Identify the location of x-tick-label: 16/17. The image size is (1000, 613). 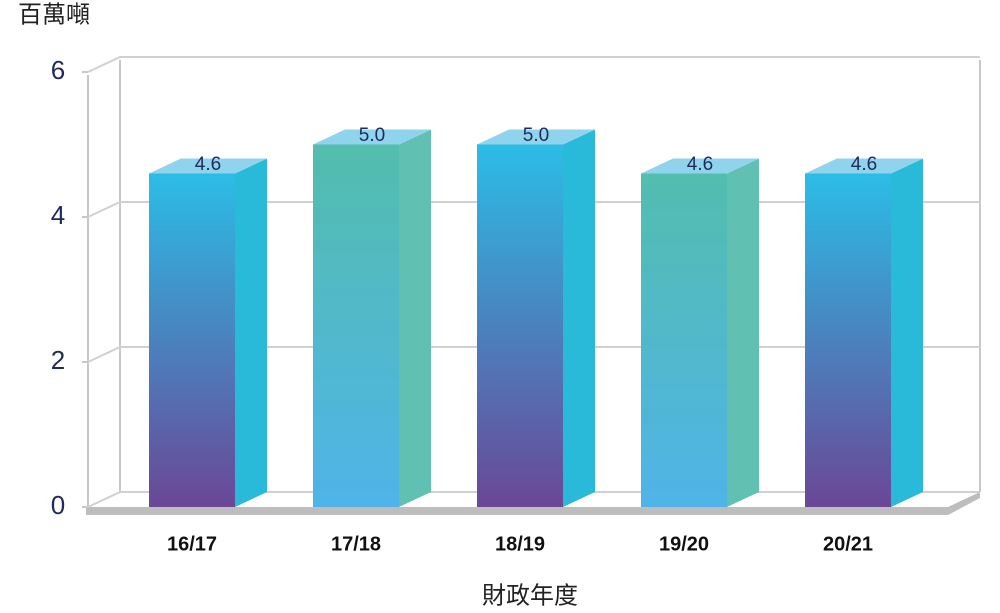
(192, 544).